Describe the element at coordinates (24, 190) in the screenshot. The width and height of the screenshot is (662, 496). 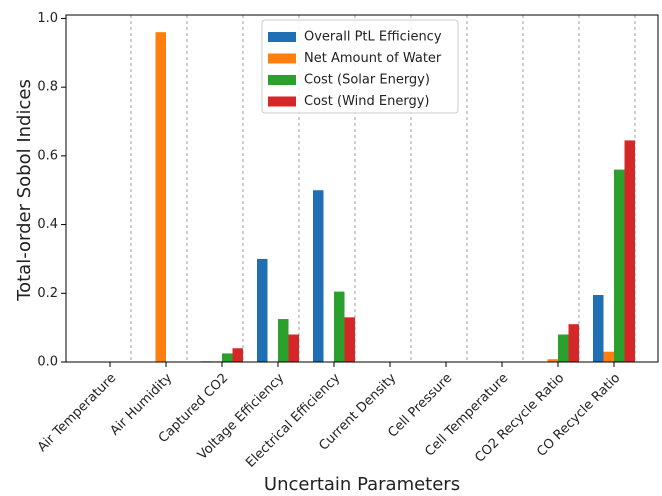
I see `y-axis-title: Total-order Sobol Indices` at that location.